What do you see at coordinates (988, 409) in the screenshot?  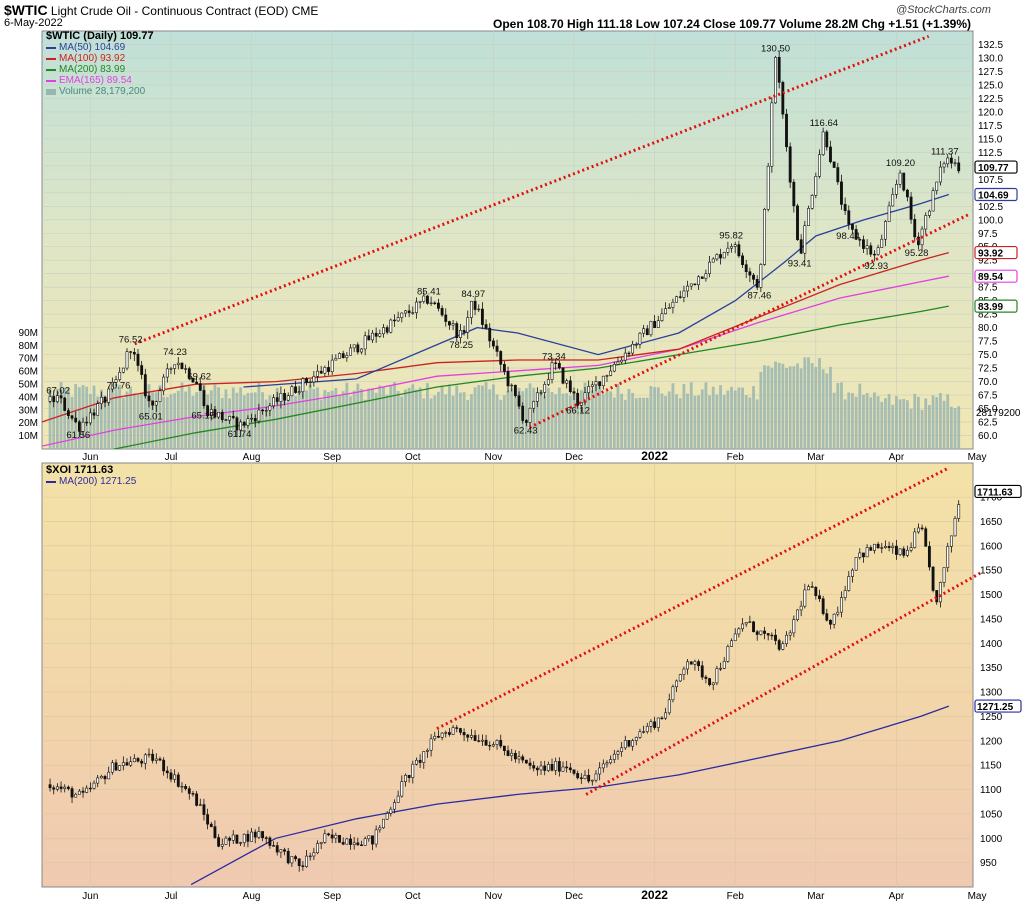 I see `wtic-ytick-label: 65.0` at bounding box center [988, 409].